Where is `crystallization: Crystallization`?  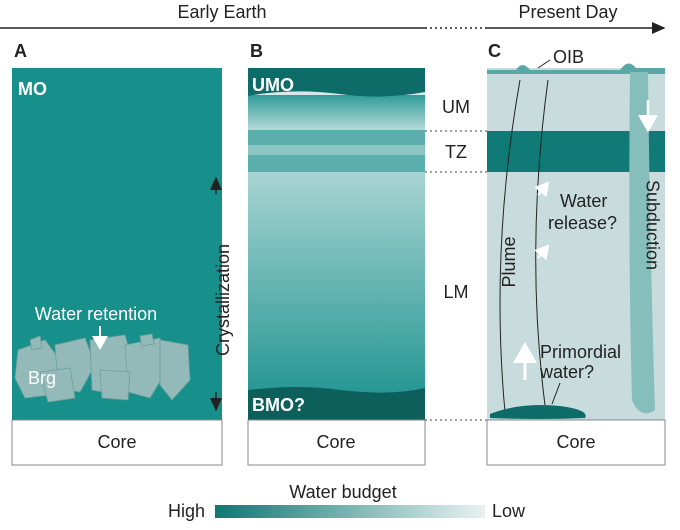
crystallization: Crystallization is located at coordinates (221, 294).